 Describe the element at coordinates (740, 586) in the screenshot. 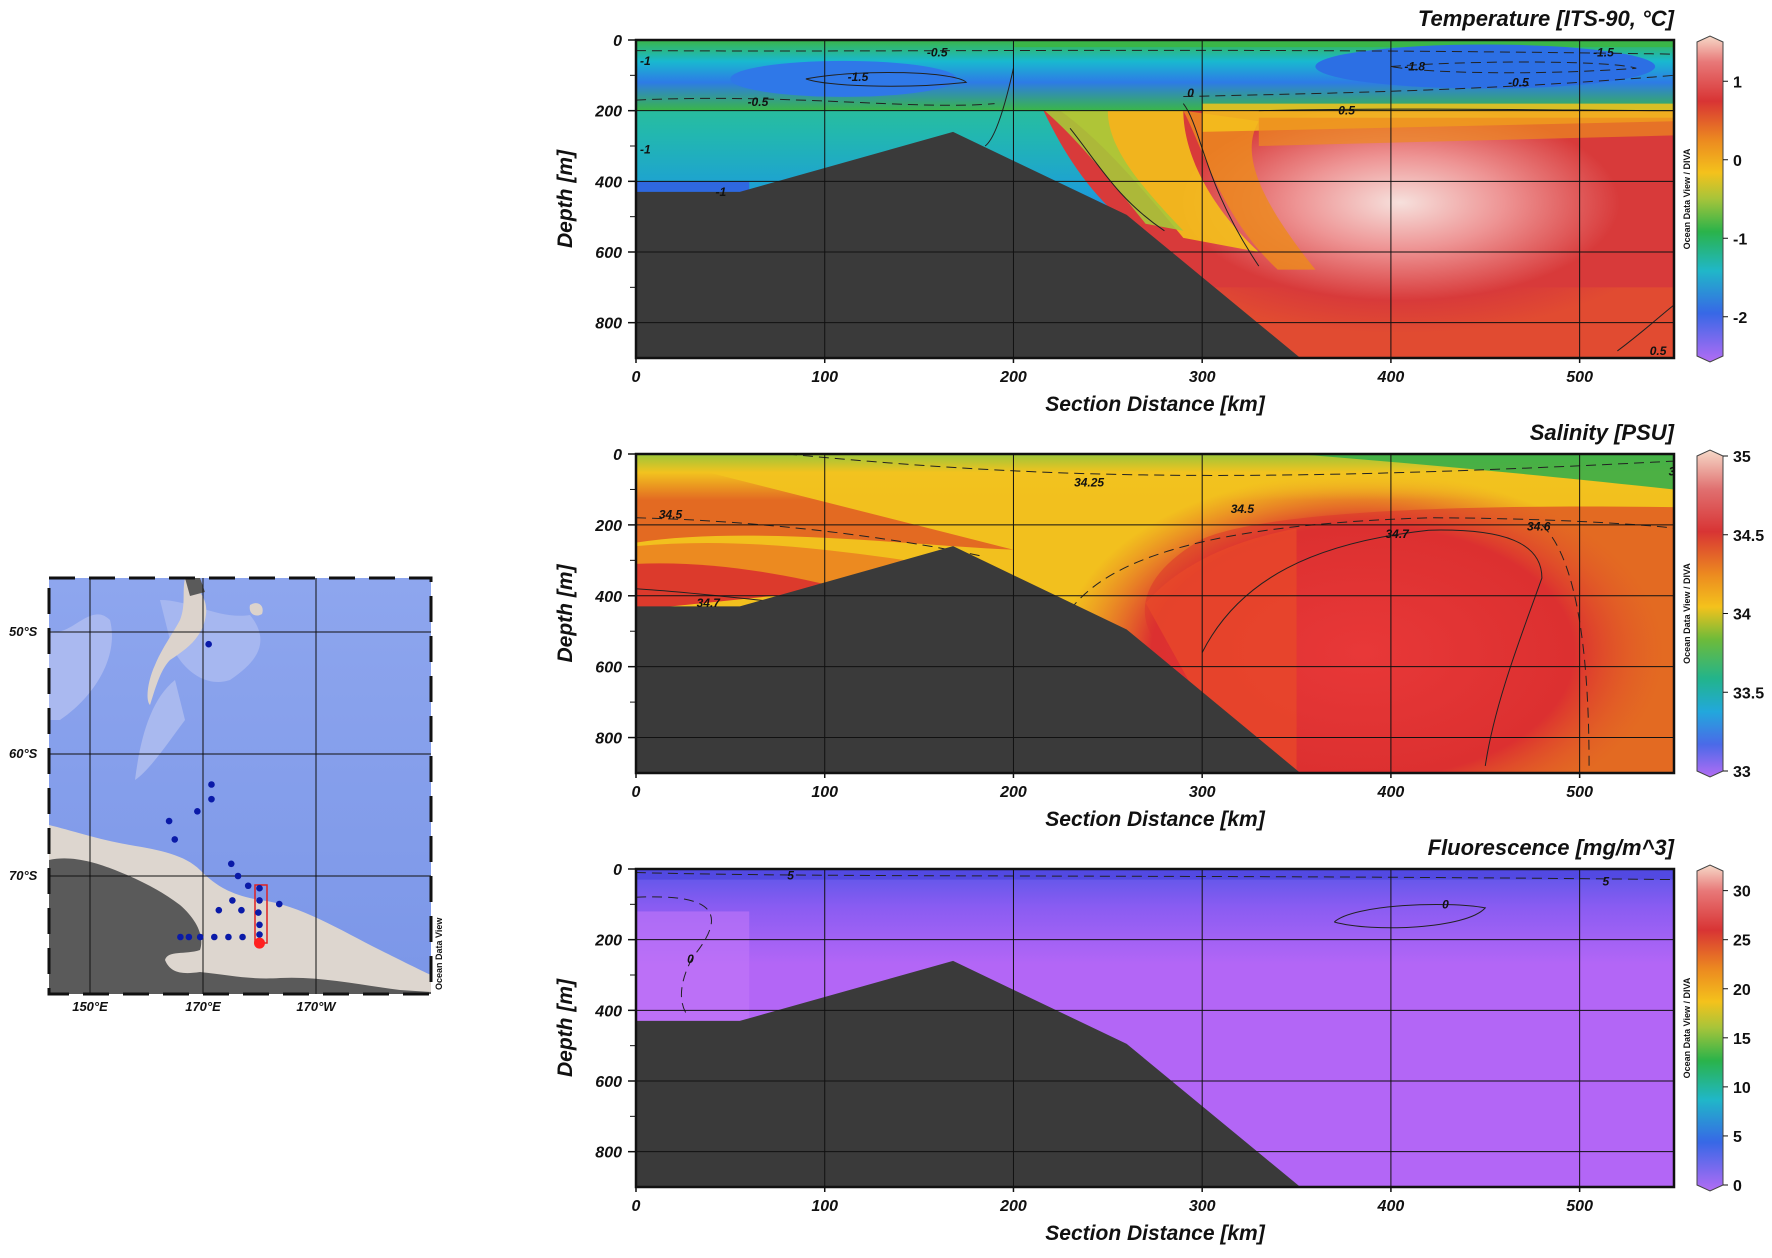

I see `sal-red-left` at that location.